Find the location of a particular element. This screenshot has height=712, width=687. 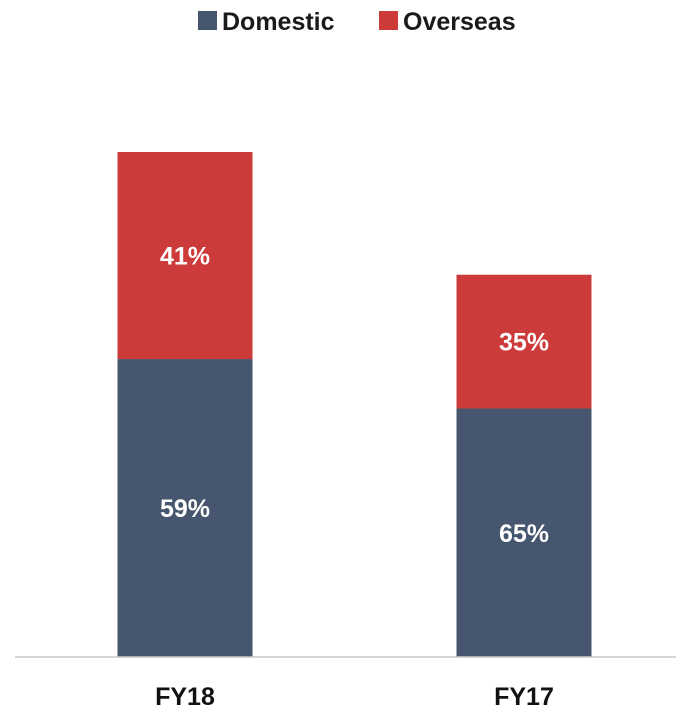

x-axis-label-fy18: FY18 is located at coordinates (185, 697).